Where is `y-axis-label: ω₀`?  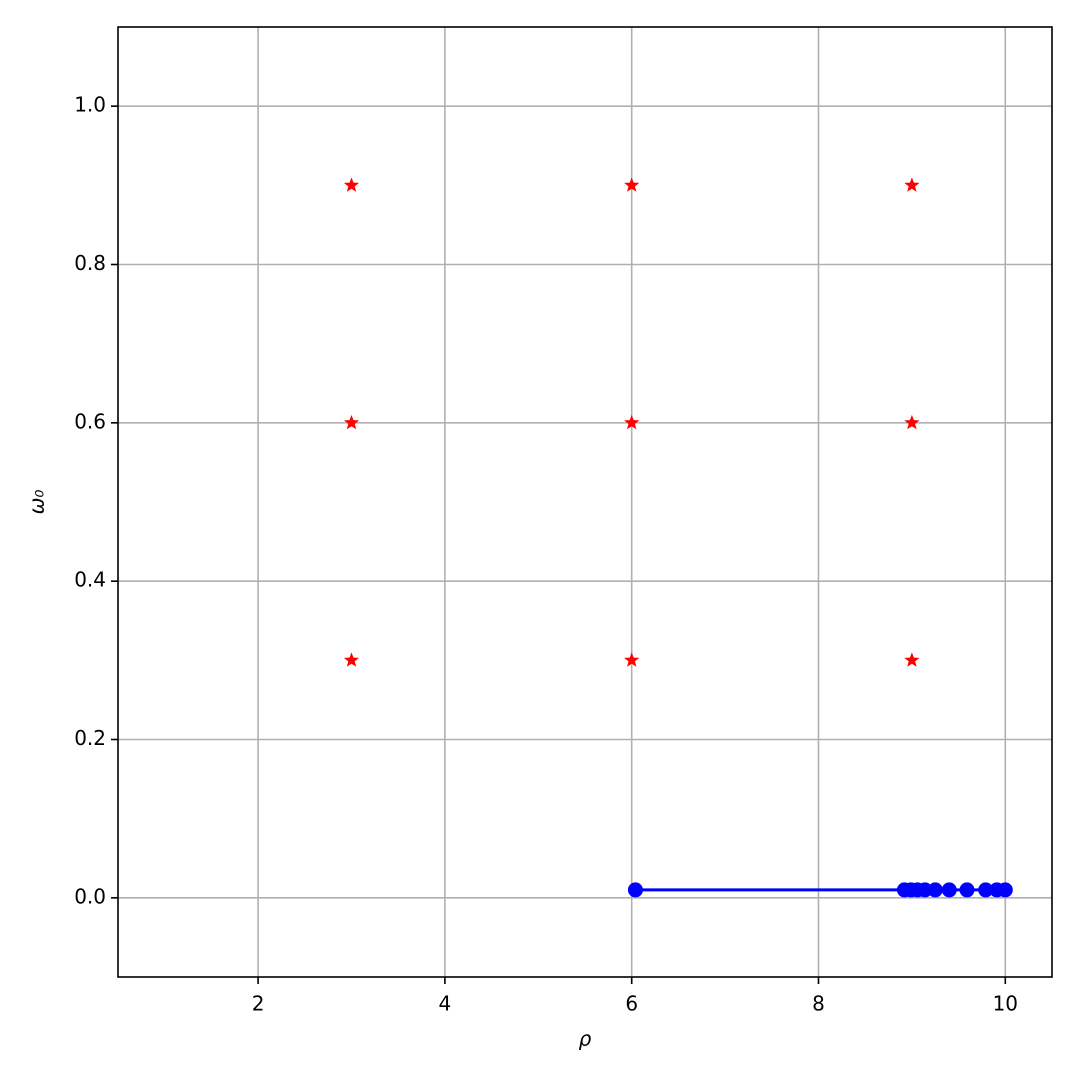
y-axis-label: ω₀ is located at coordinates (37, 502).